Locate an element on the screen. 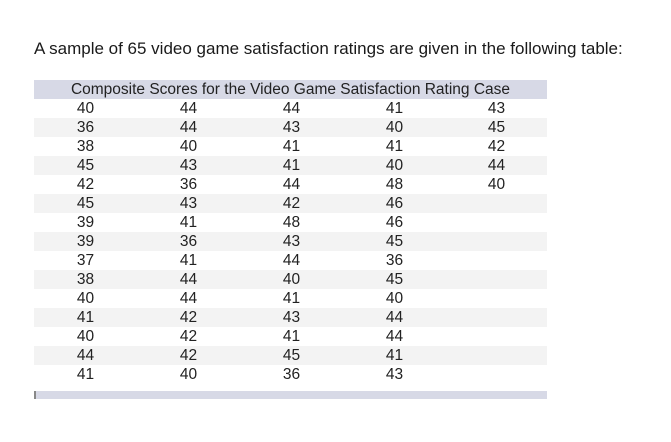 The width and height of the screenshot is (671, 442). table-row: 42 36 44 48 40 is located at coordinates (290, 184).